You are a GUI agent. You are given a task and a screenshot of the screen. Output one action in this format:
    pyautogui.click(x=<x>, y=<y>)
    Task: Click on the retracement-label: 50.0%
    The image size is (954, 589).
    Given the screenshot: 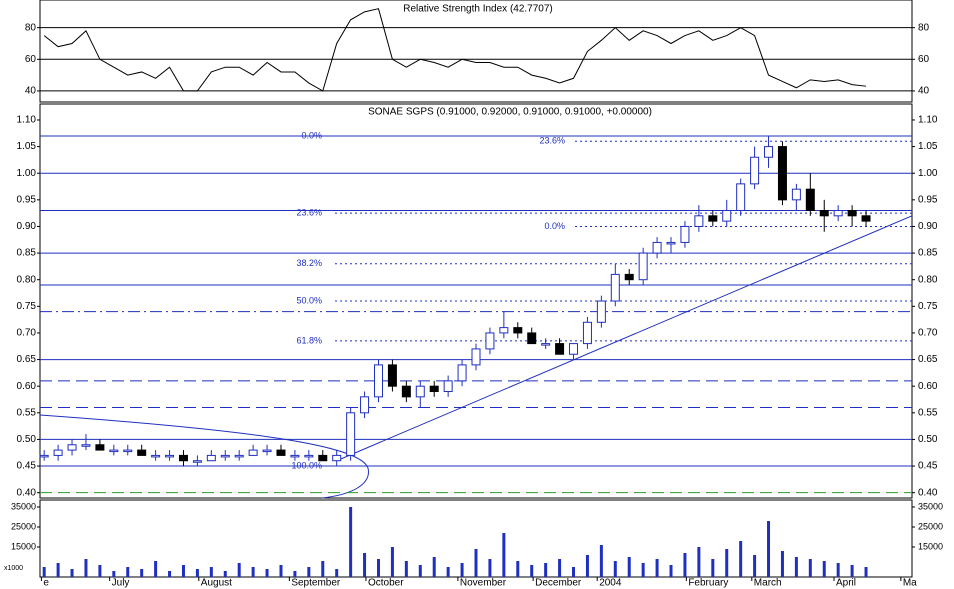 What is the action you would take?
    pyautogui.click(x=309, y=300)
    